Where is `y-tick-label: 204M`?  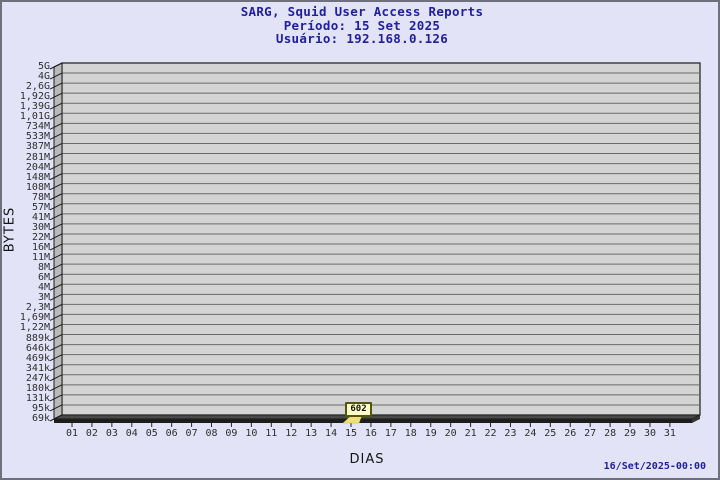
y-tick-label: 204M is located at coordinates (37, 167).